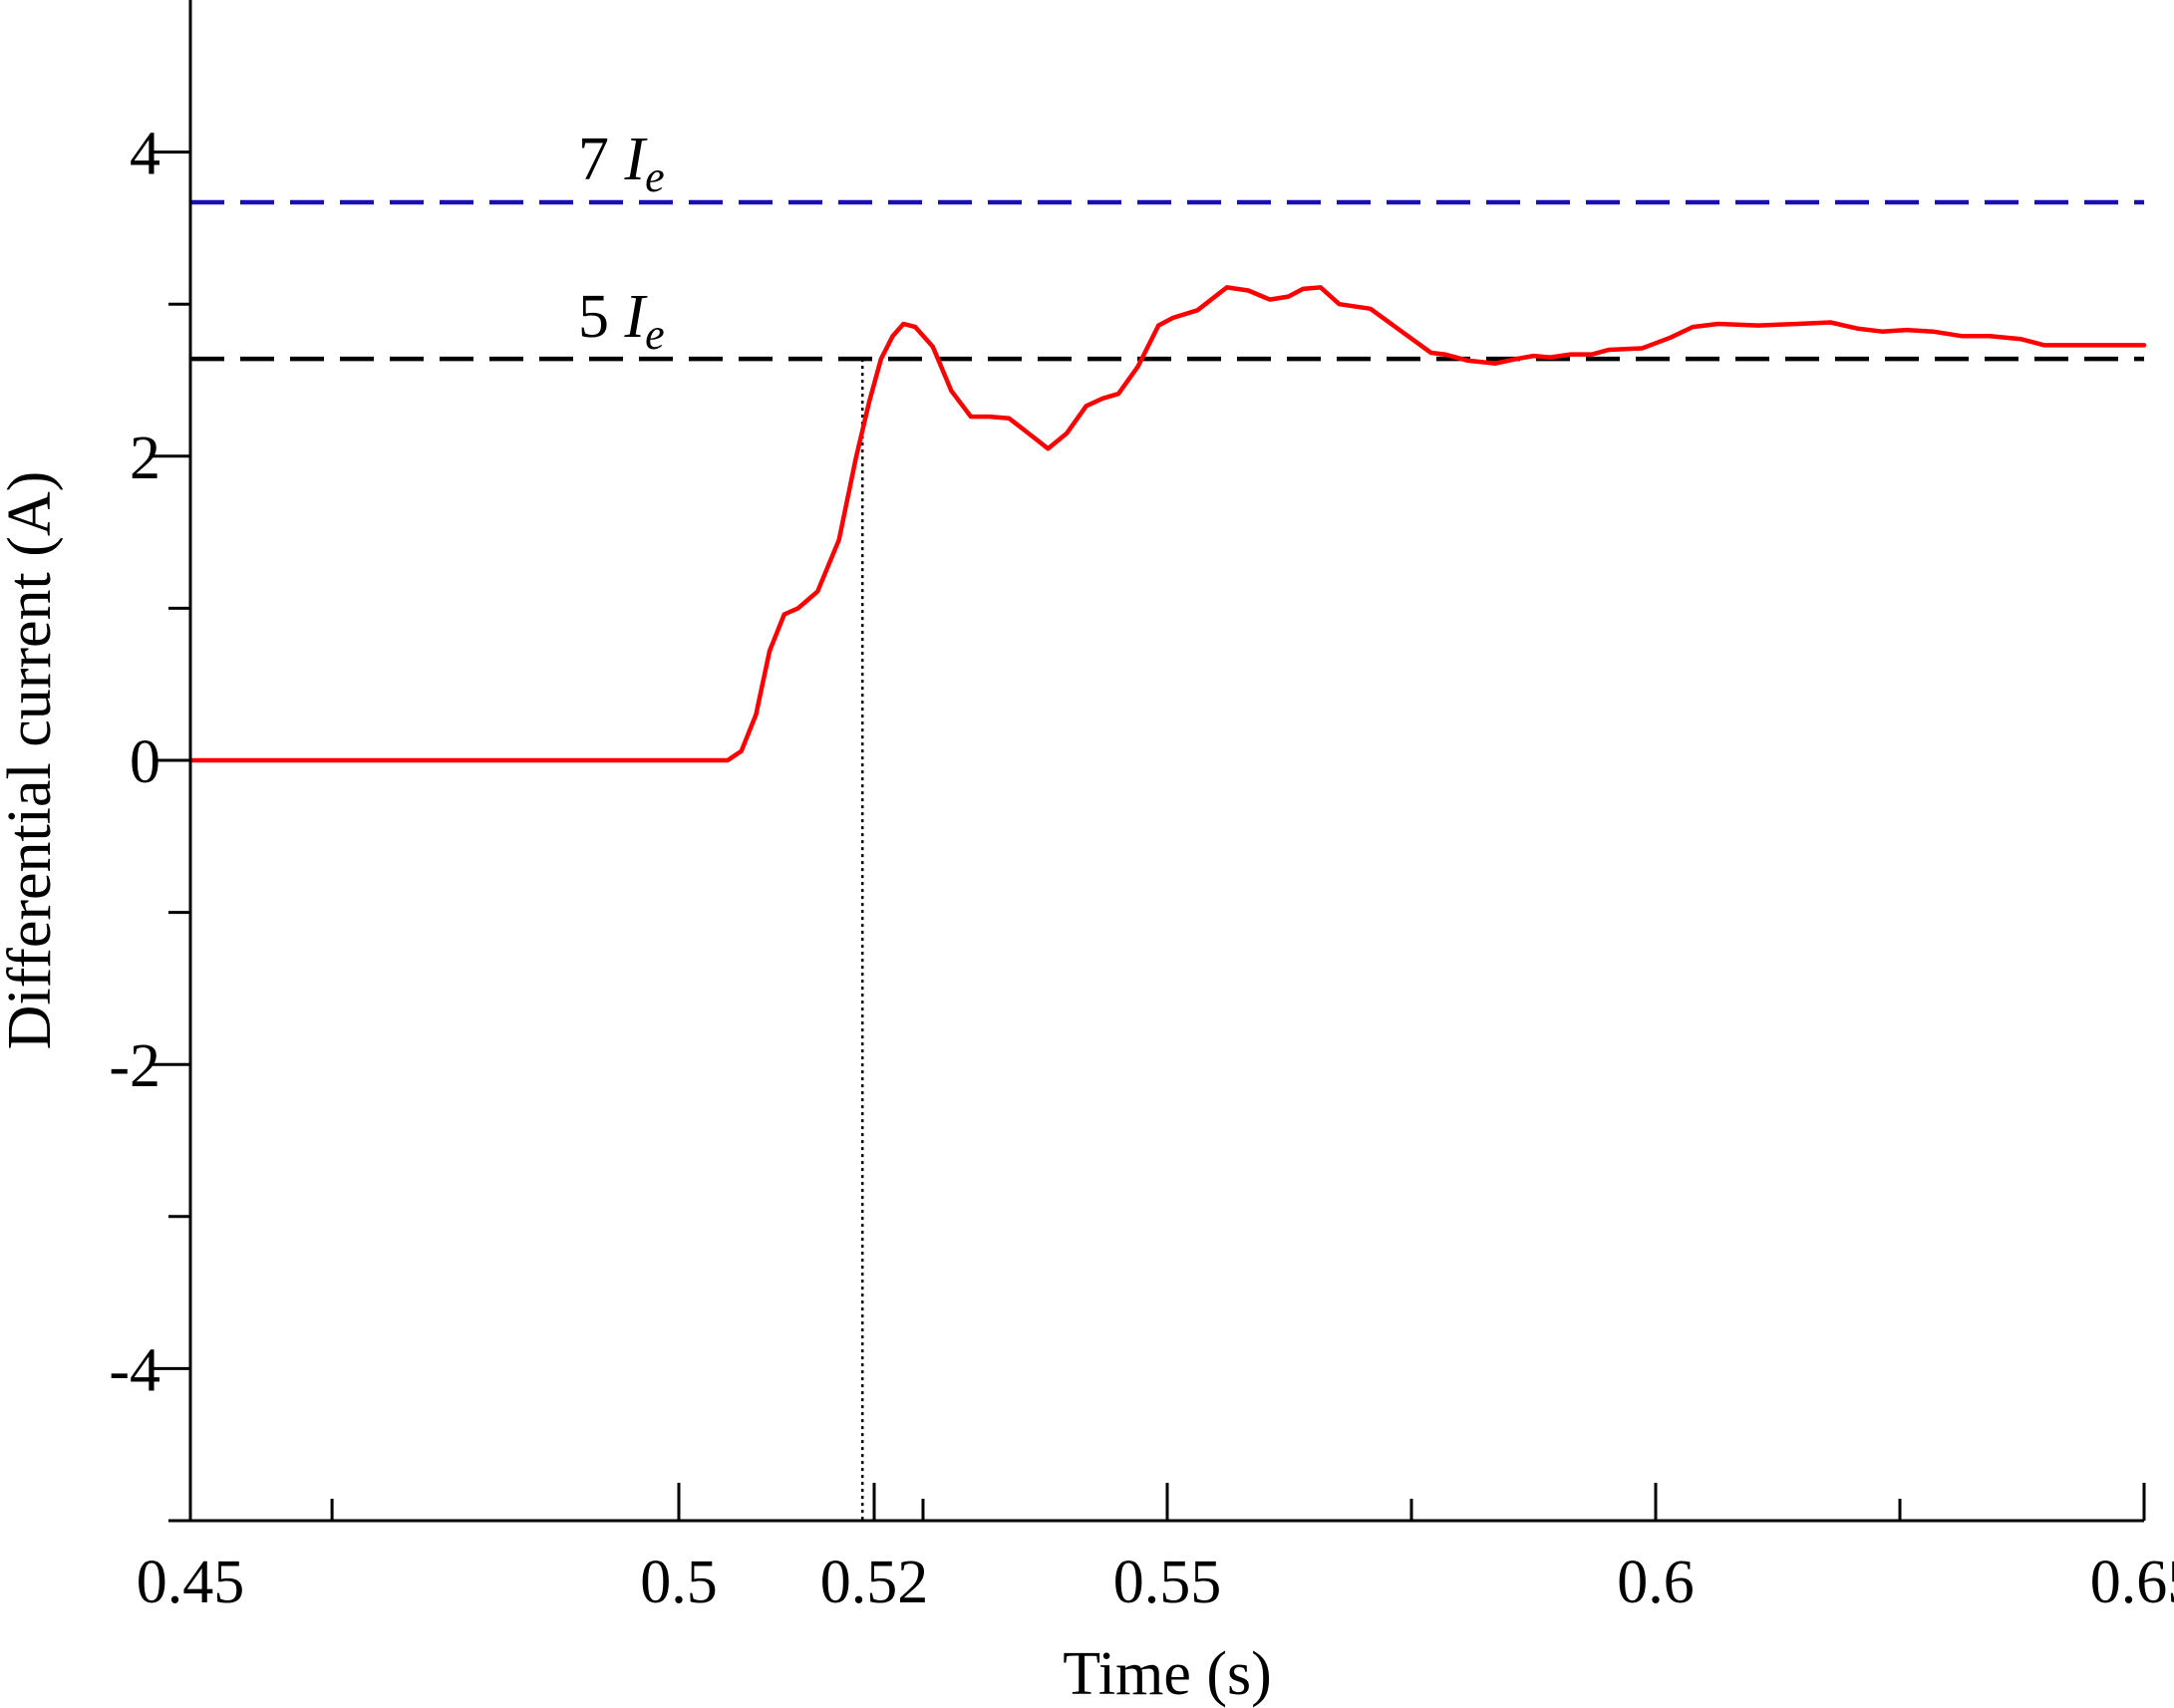  I want to click on reference-labels: 7 Ie 5 Ie, so click(621, 242).